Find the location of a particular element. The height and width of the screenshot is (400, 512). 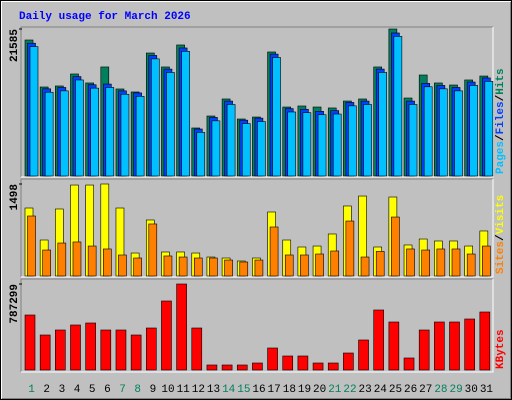

y-tick-label: 787299 is located at coordinates (15, 304).